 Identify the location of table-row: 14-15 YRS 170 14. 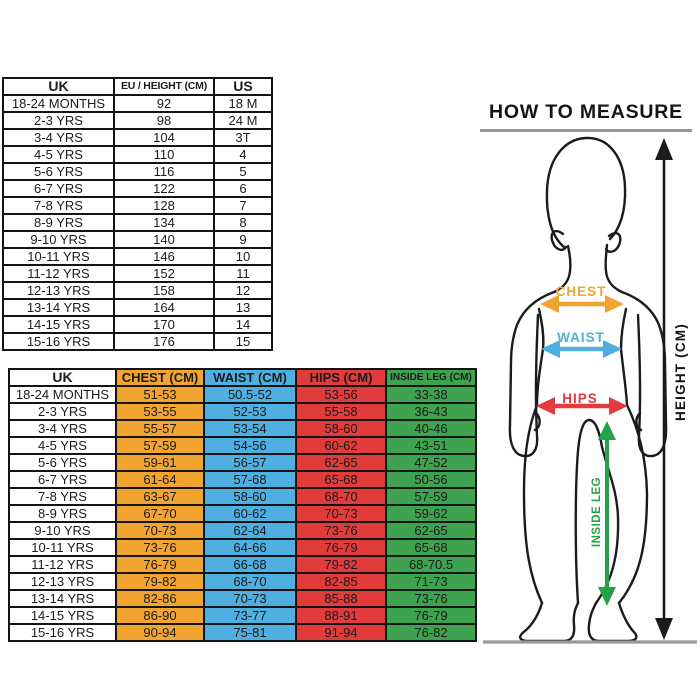
(137, 324).